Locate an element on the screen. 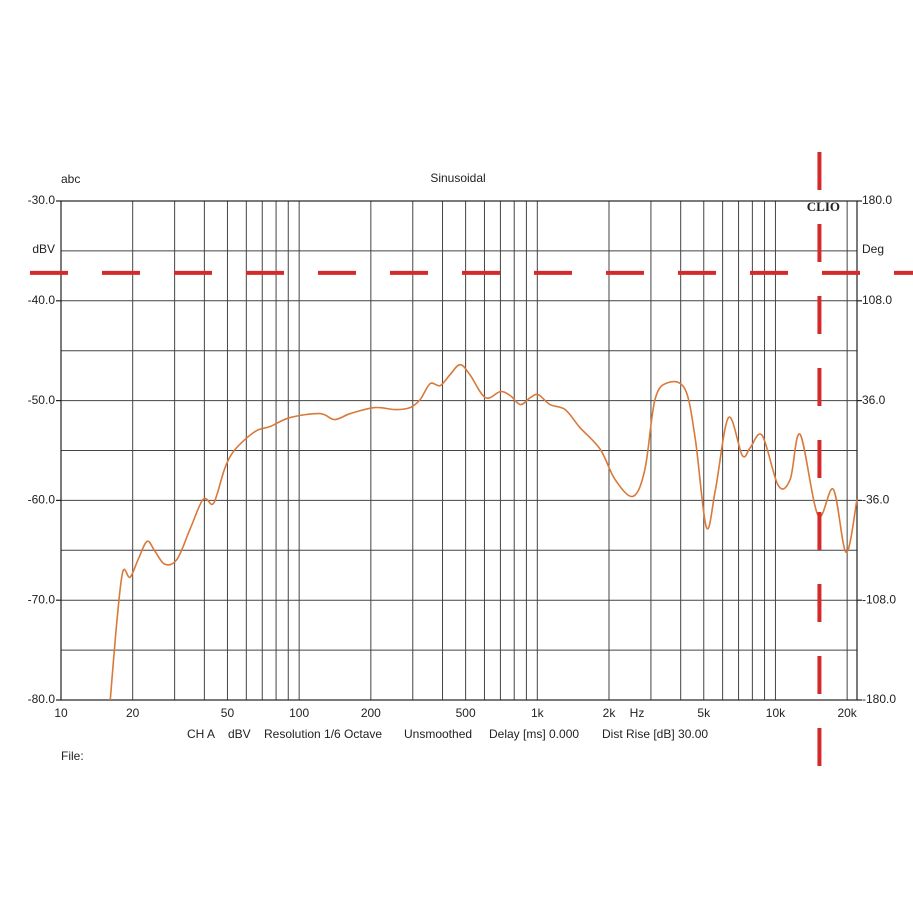 This screenshot has height=913, width=913. x-tick-label: 5k is located at coordinates (704, 713).